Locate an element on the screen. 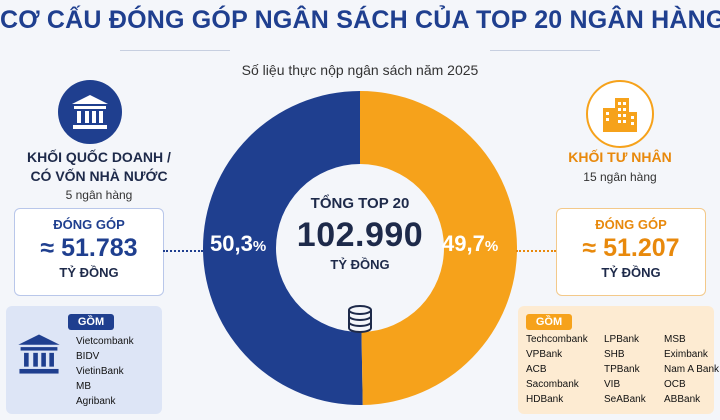 This screenshot has width=720, height=420. state-contribution-value: ≈ 51.783 is located at coordinates (89, 248).